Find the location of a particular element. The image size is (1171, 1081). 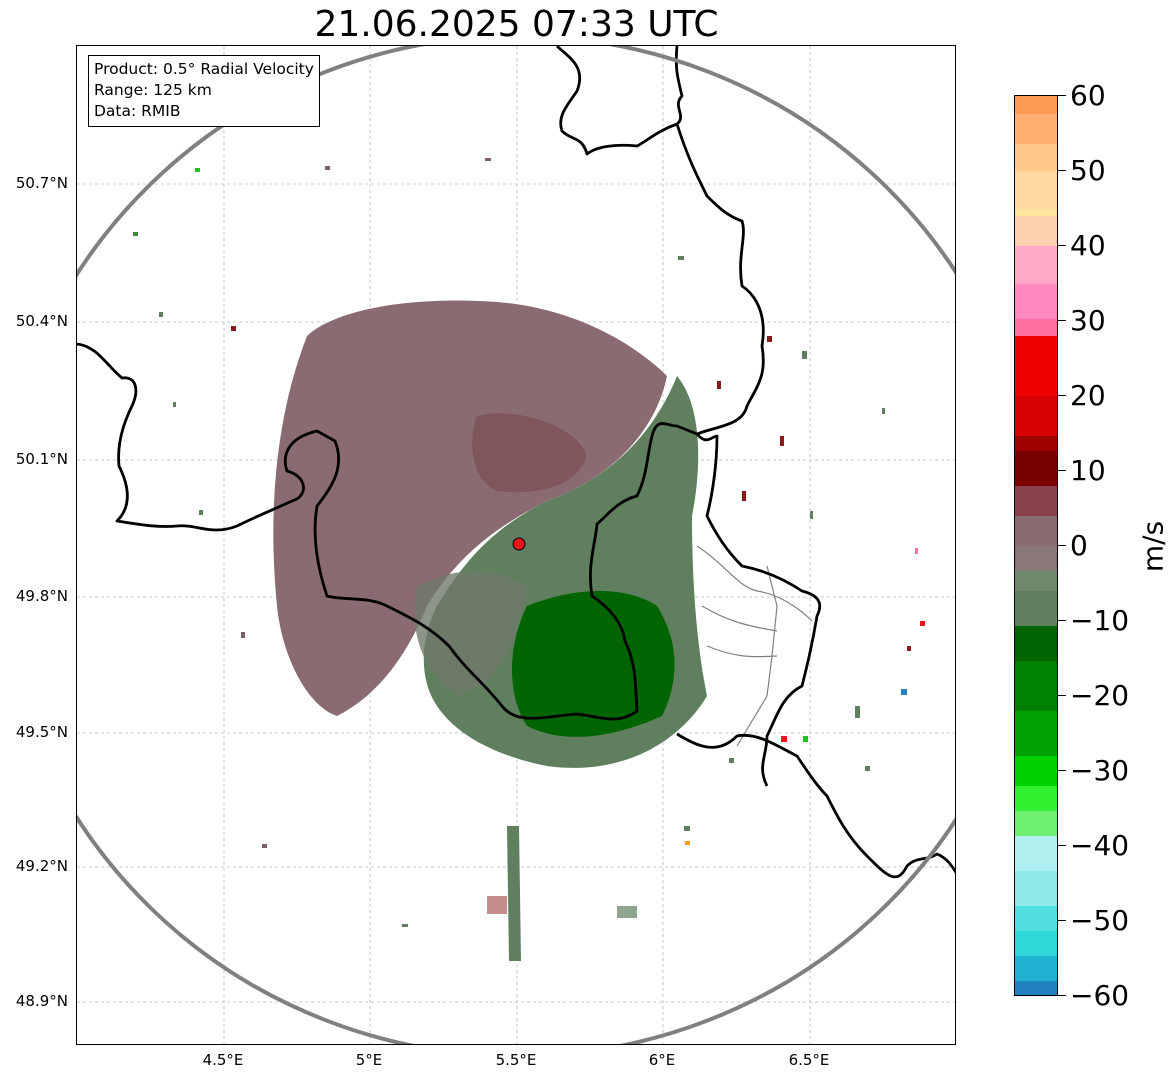

lon-tick-label: 4.5°E is located at coordinates (223, 1060).